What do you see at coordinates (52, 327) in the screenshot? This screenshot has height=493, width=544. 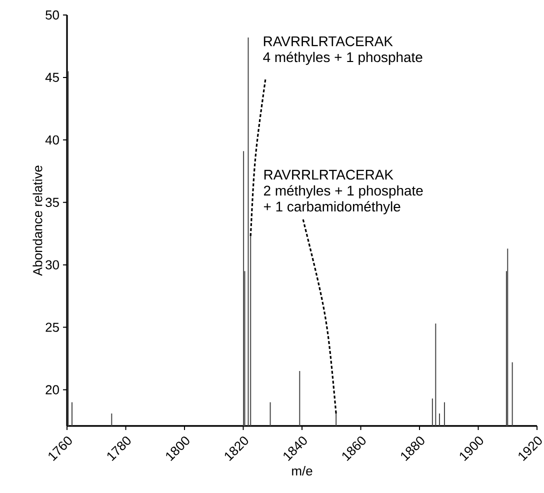 I see `y-tick-label: 25` at bounding box center [52, 327].